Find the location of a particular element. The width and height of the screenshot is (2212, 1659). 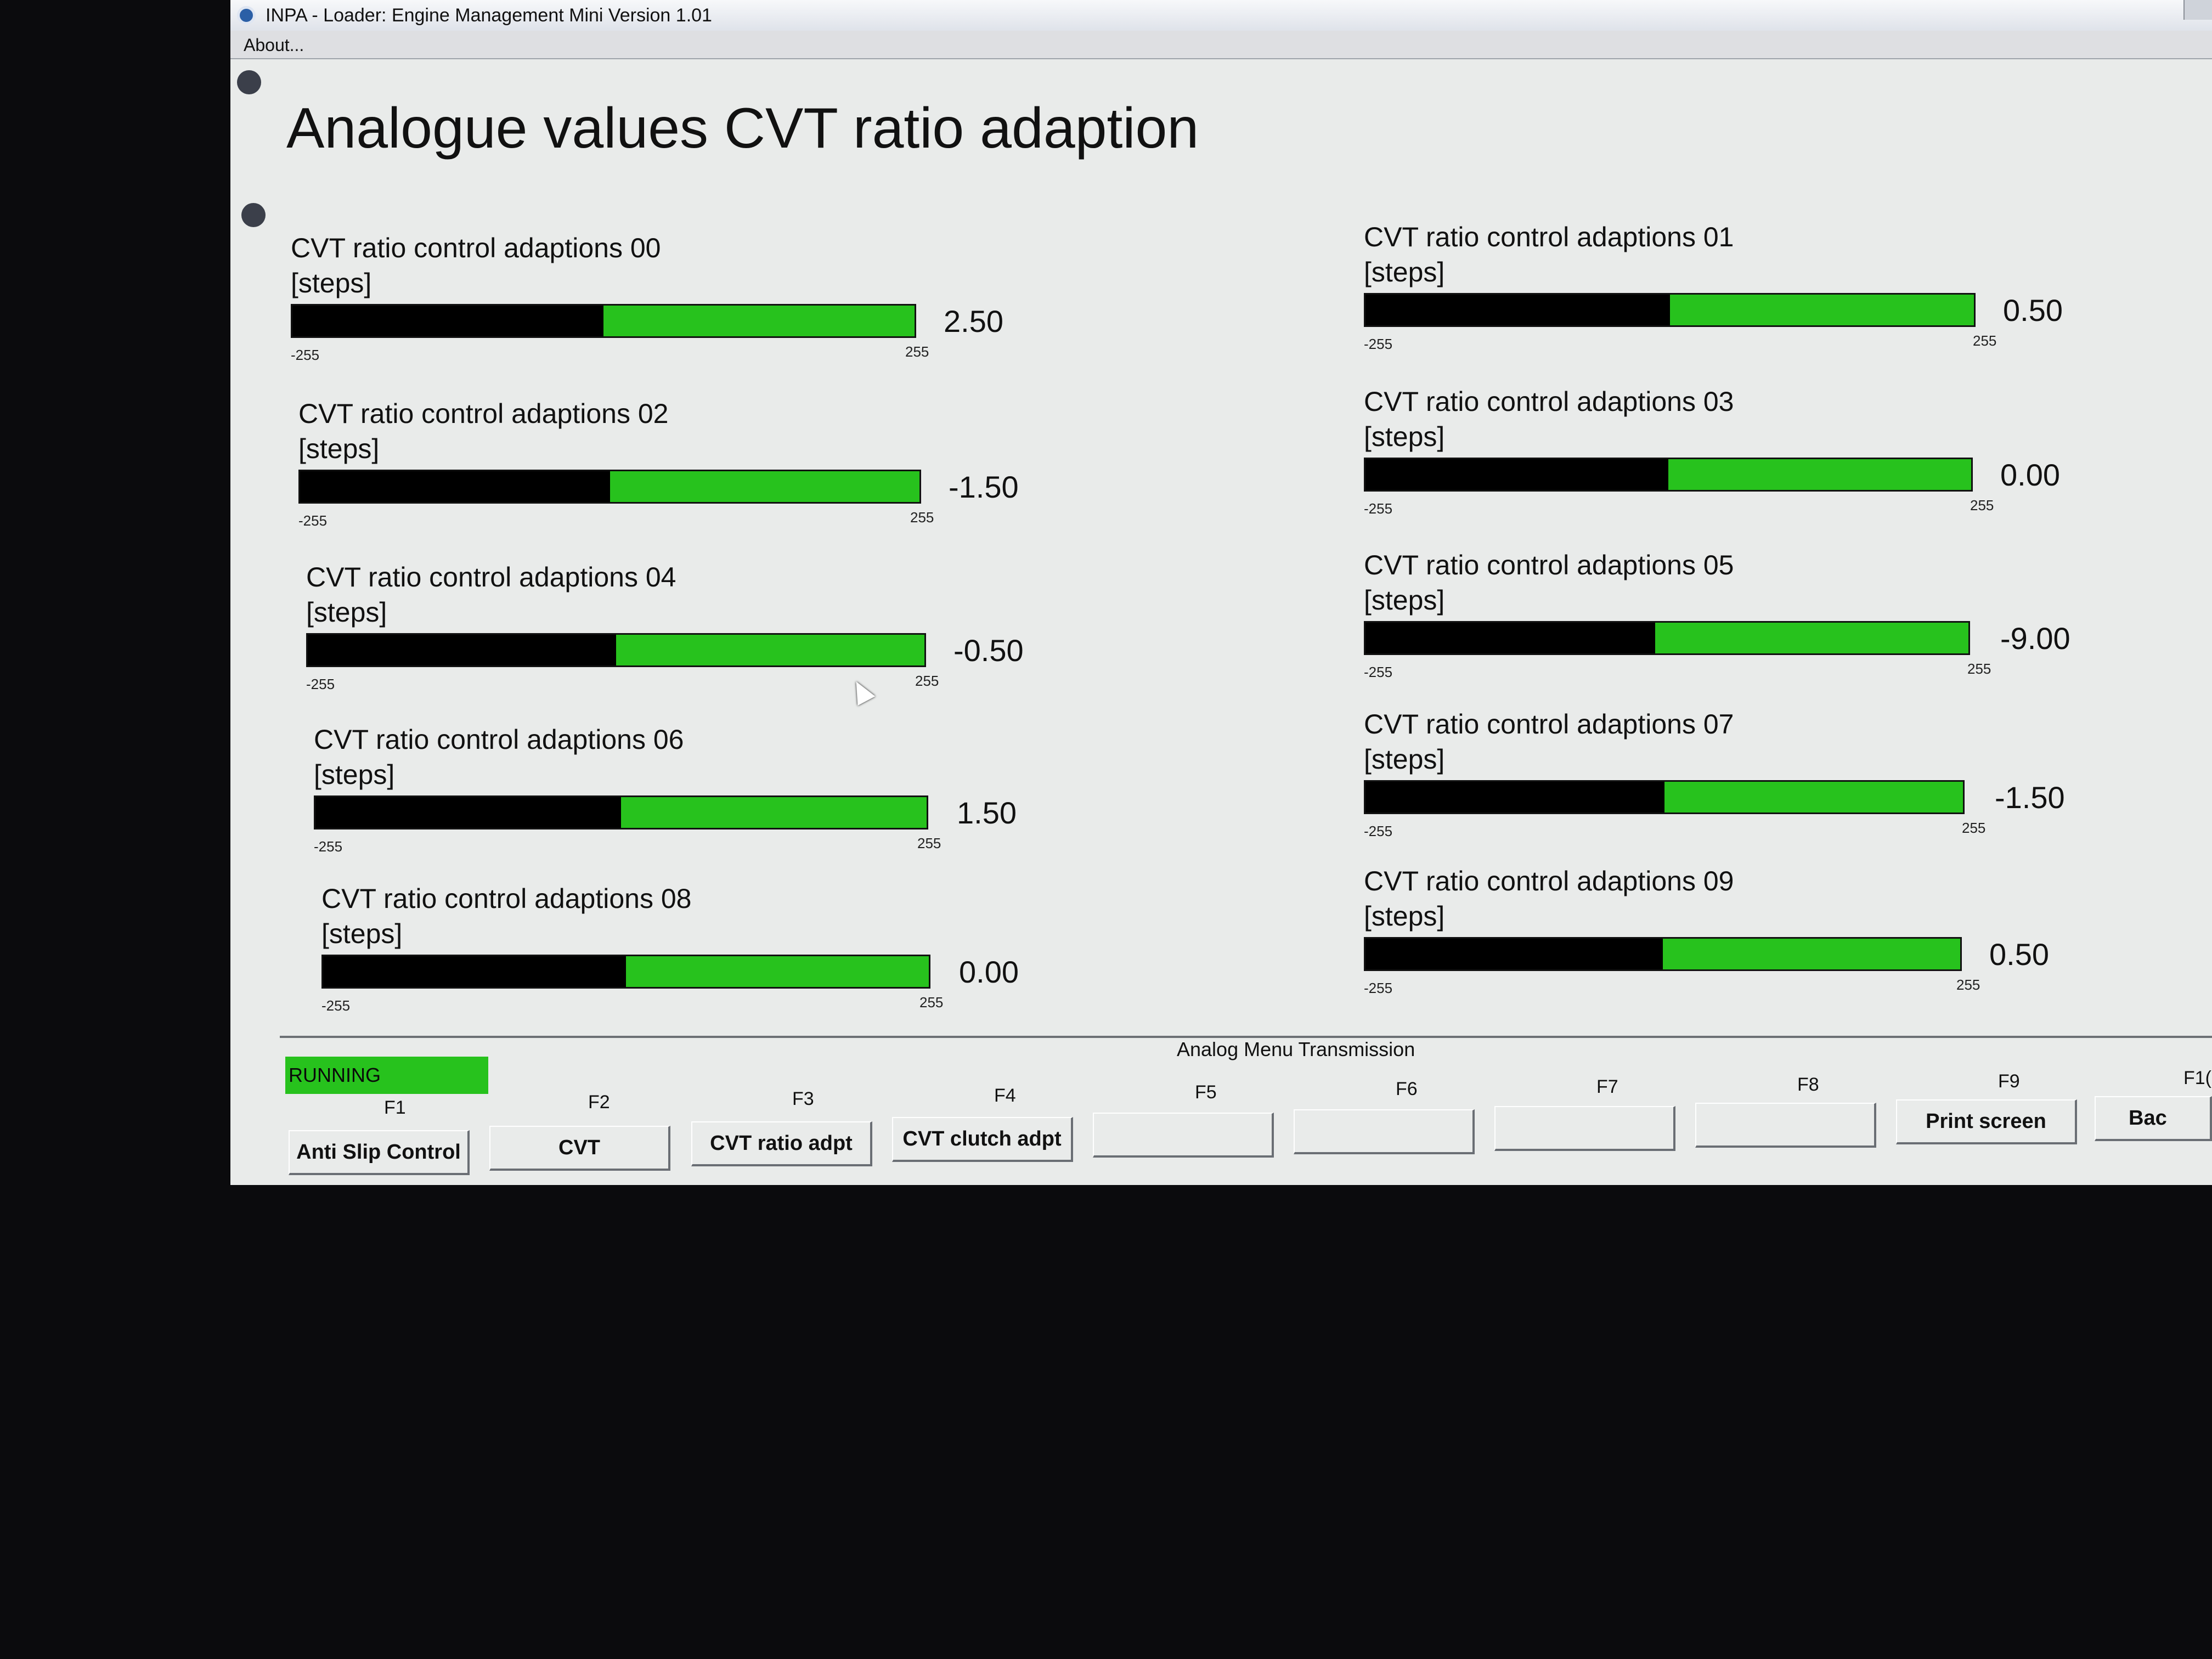

meter-row: 1.50 is located at coordinates (665, 813).